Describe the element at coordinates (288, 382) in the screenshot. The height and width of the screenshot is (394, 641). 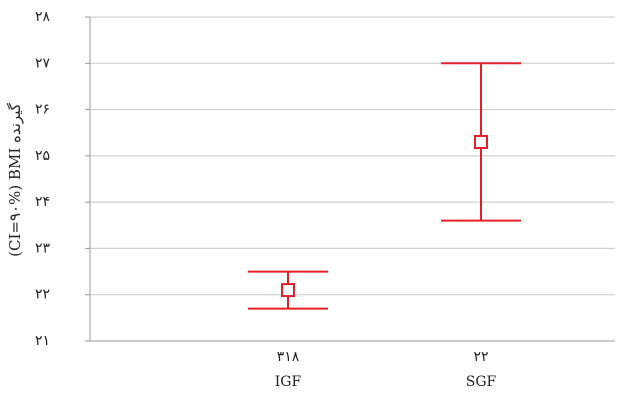
I see `x-tick-label: IGF` at that location.